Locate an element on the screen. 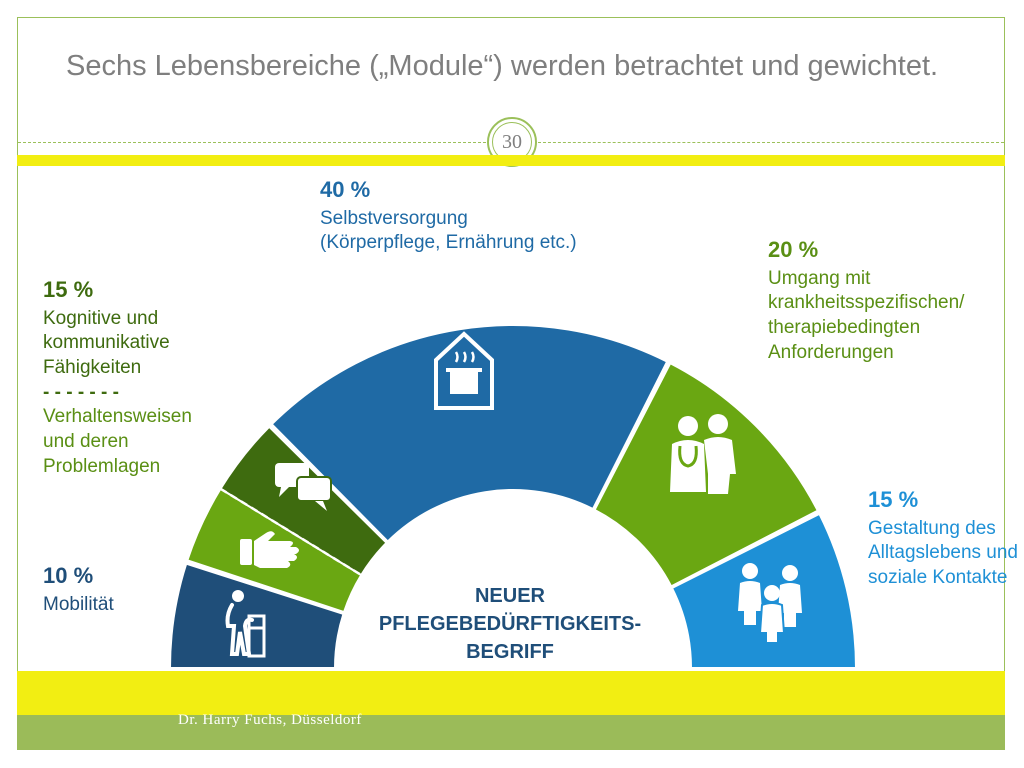 Image resolution: width=1024 pixels, height=768 pixels. title-divider-right is located at coordinates (771, 142).